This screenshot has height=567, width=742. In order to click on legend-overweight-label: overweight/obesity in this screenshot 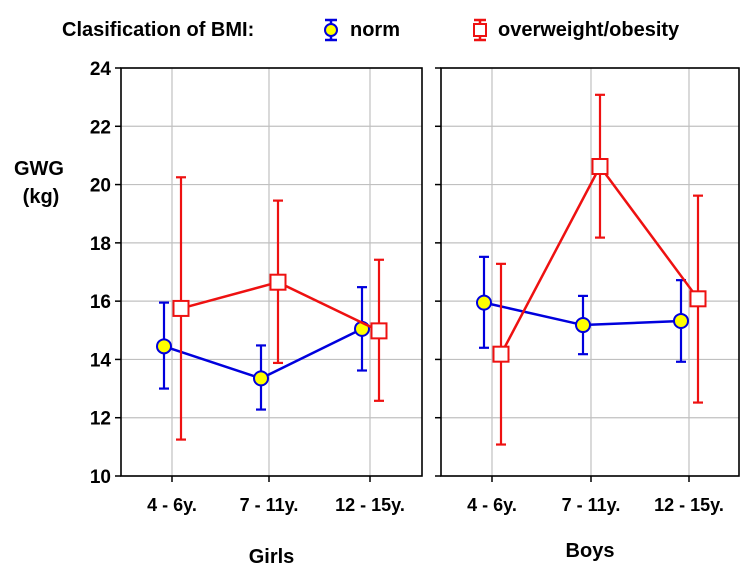, I will do `click(589, 30)`.